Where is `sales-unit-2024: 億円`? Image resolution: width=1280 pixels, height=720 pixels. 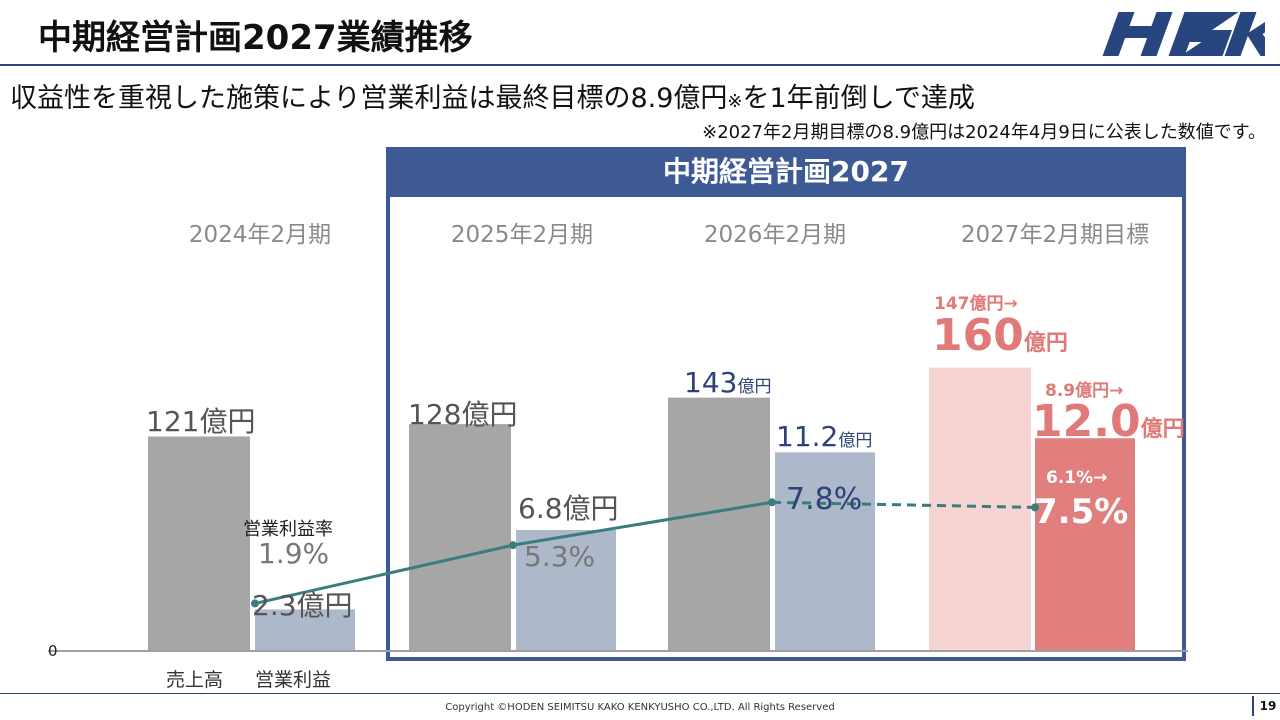
sales-unit-2024: 億円 is located at coordinates (227, 421).